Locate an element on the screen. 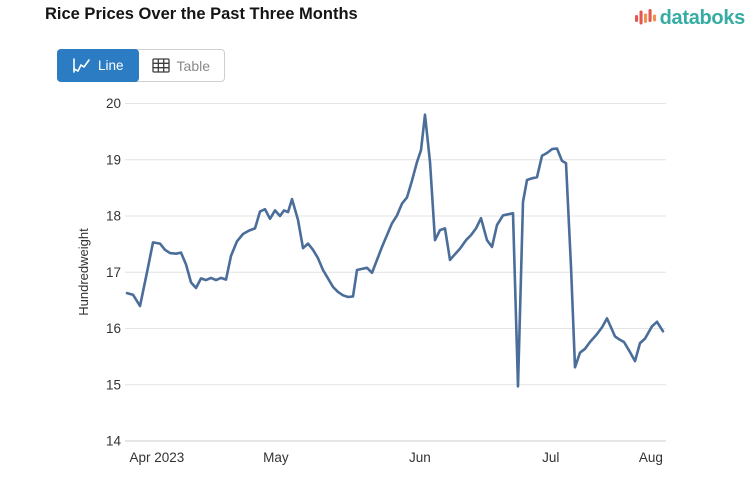 This screenshot has height=498, width=753. y-tick-label: 17 is located at coordinates (113, 272).